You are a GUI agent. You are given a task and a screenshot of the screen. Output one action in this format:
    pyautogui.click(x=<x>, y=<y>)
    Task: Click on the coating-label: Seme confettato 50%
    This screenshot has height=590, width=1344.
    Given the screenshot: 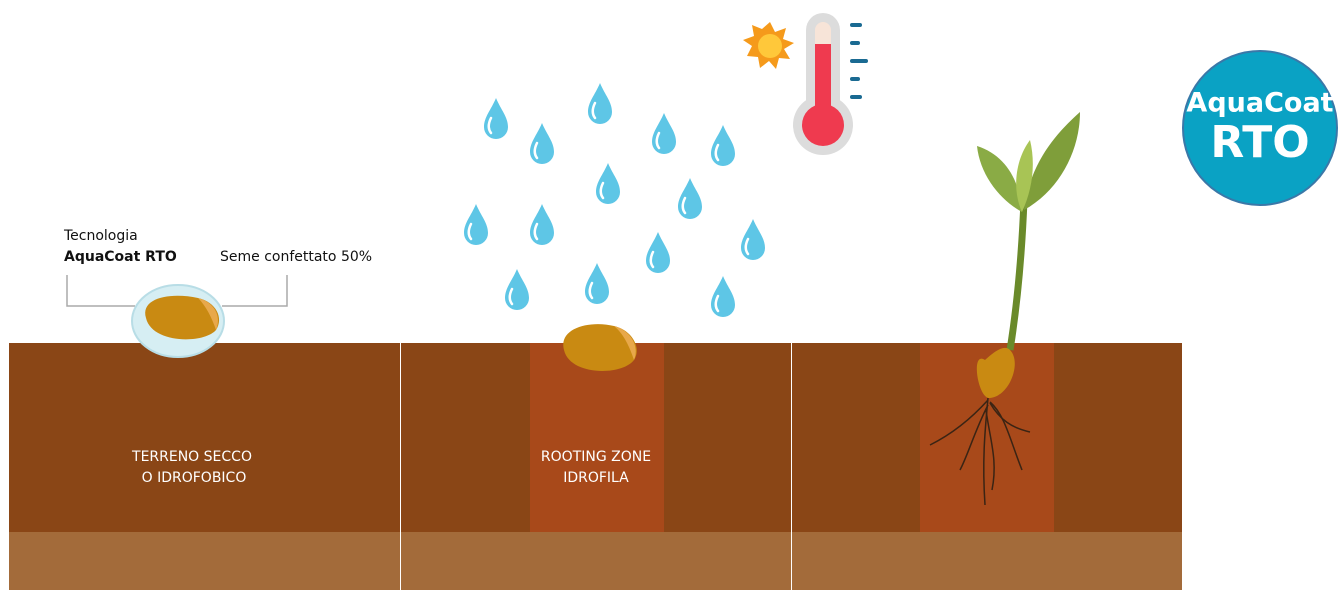 What is the action you would take?
    pyautogui.click(x=296, y=257)
    